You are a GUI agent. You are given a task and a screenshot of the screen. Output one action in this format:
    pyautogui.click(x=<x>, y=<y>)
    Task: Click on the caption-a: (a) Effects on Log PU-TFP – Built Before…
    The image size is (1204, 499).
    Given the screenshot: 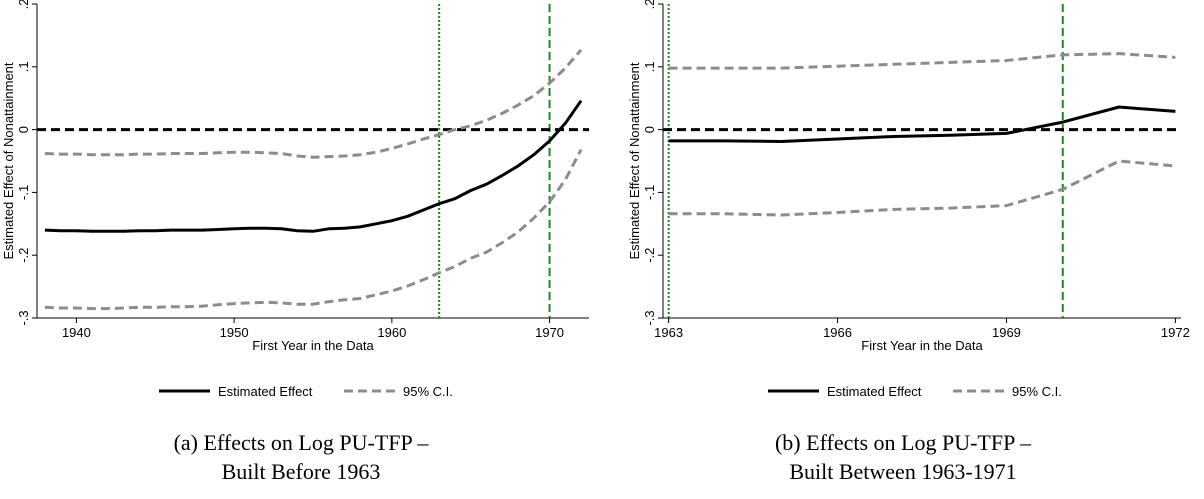 What is the action you would take?
    pyautogui.click(x=301, y=457)
    